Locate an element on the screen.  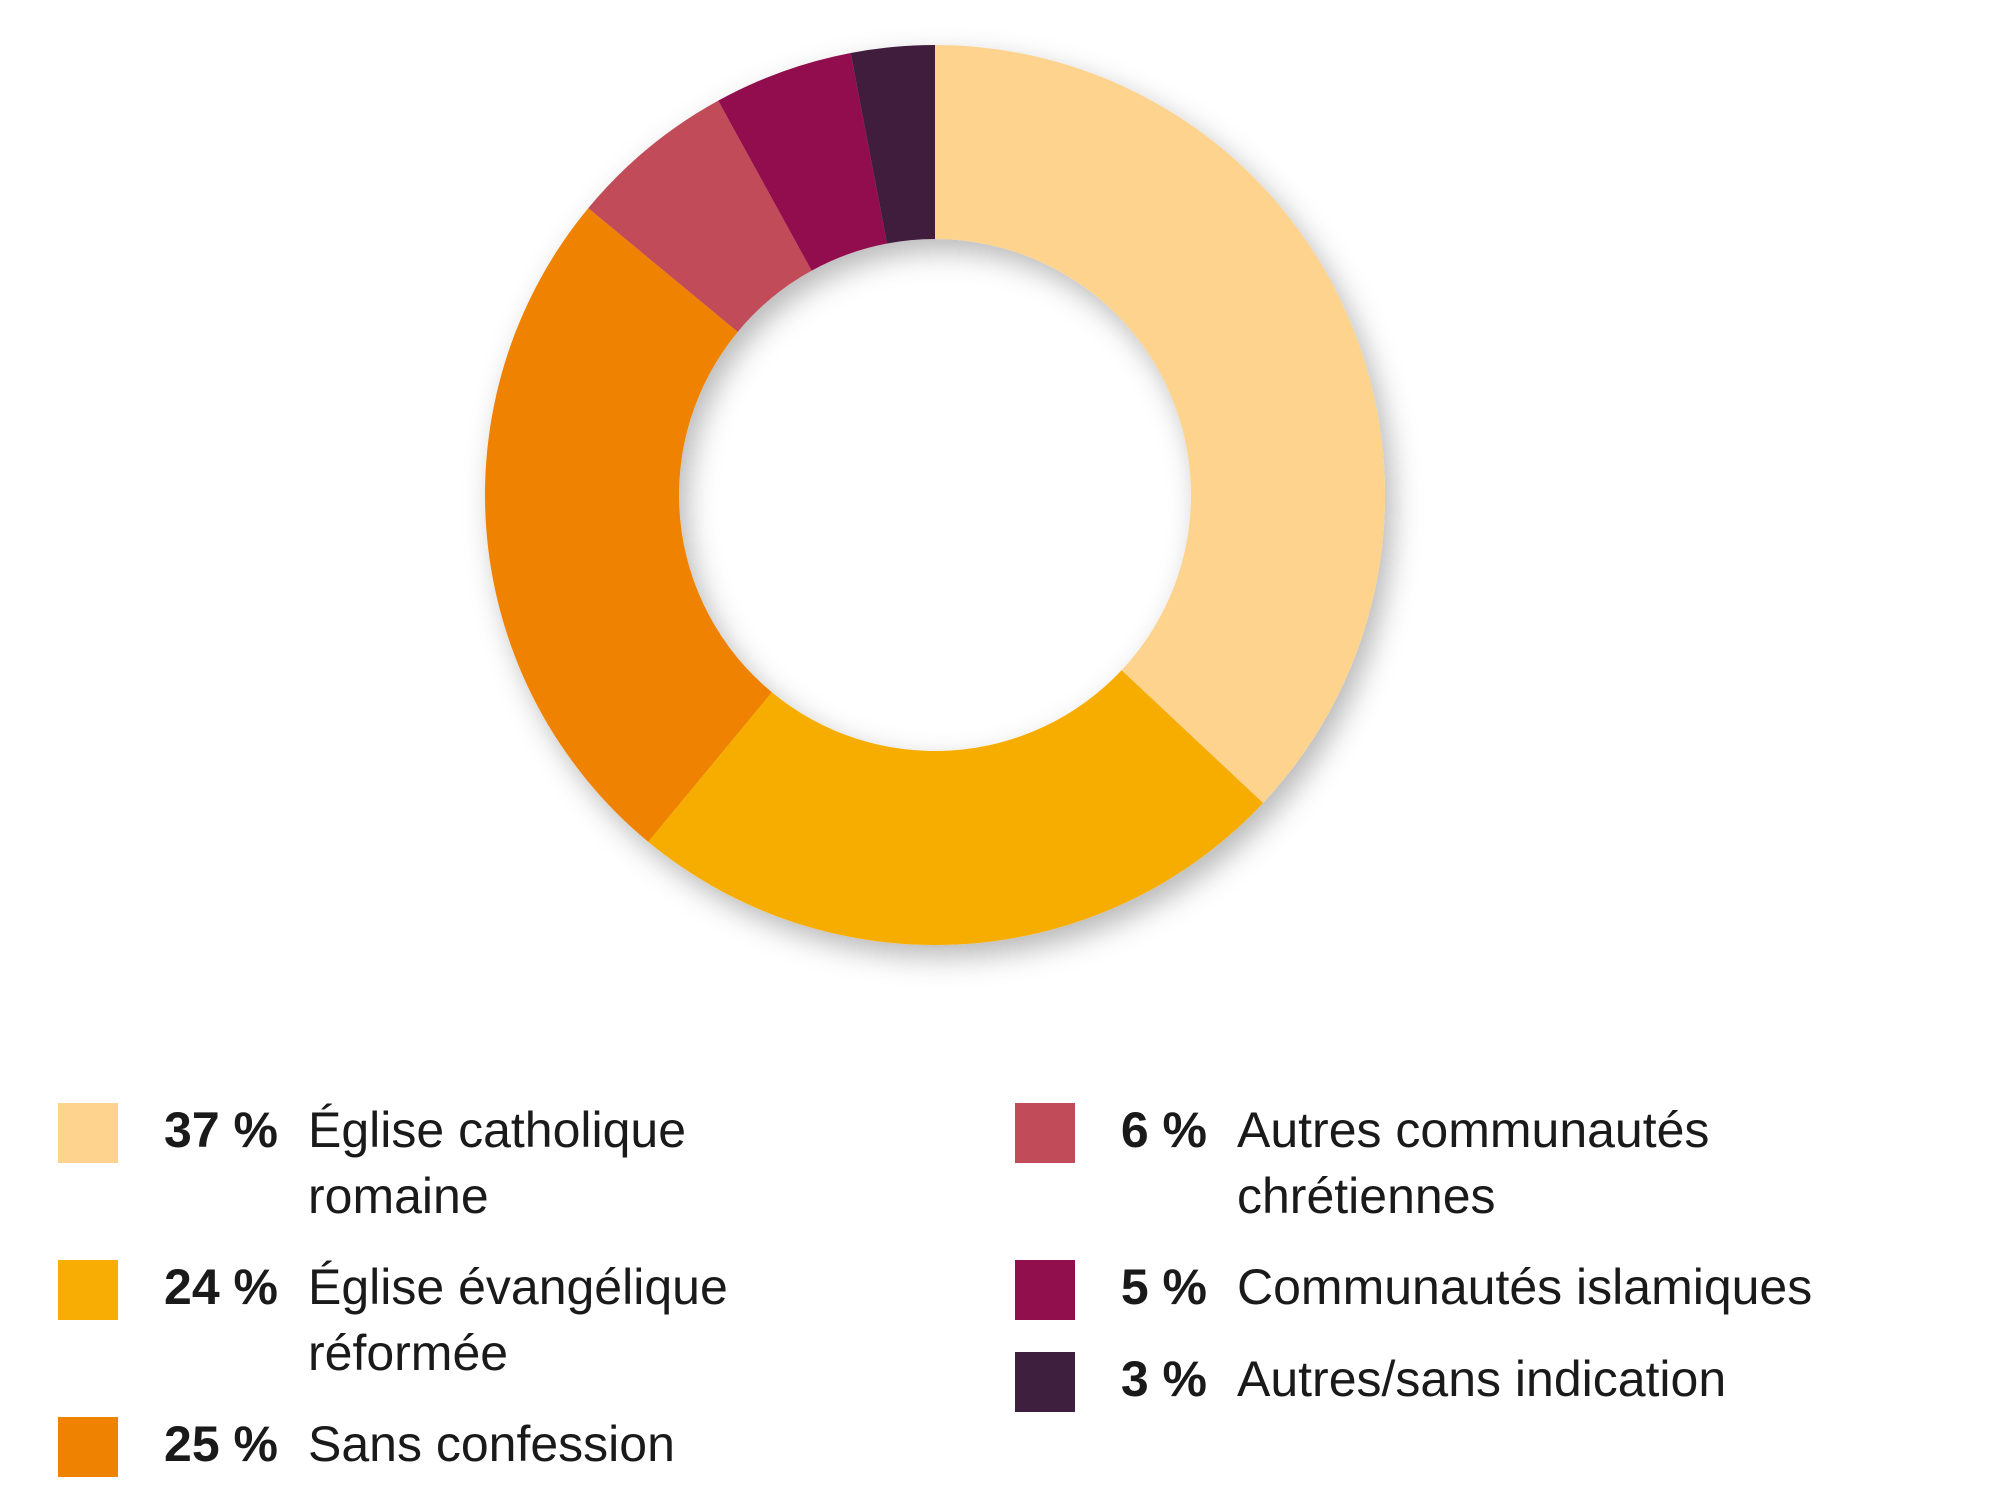
legend-item-autres-chretiennes: 6 % Autres communautés chrétiennes is located at coordinates (1362, 1163).